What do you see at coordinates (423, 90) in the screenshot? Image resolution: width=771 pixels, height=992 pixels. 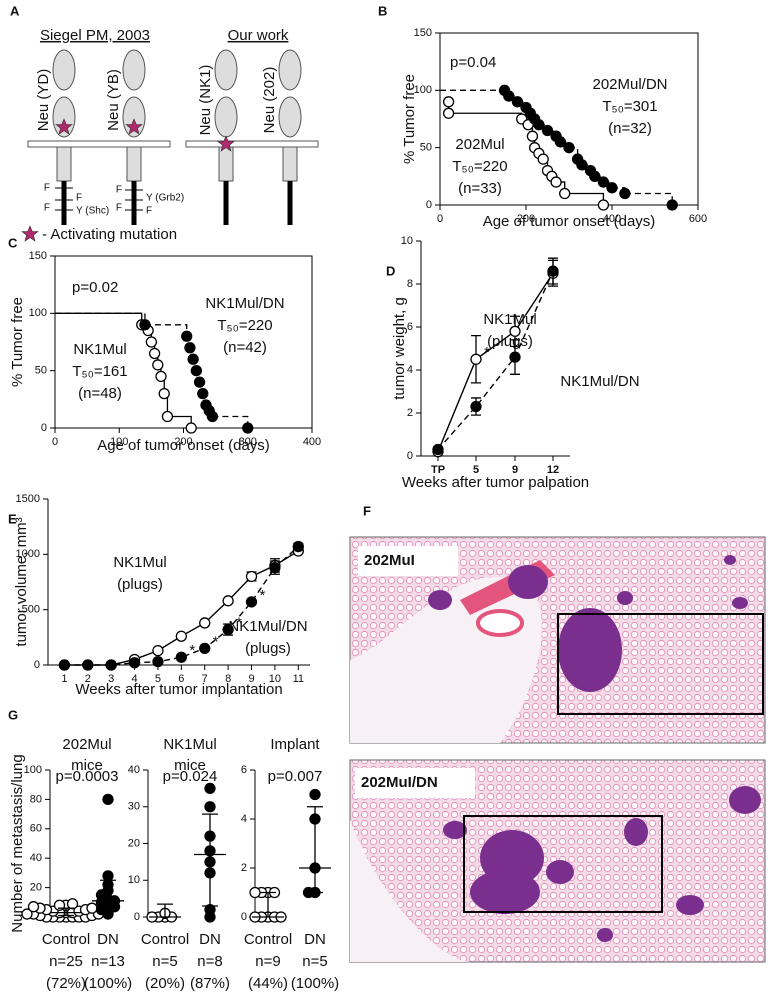 I see `y-tick-label: 100` at bounding box center [423, 90].